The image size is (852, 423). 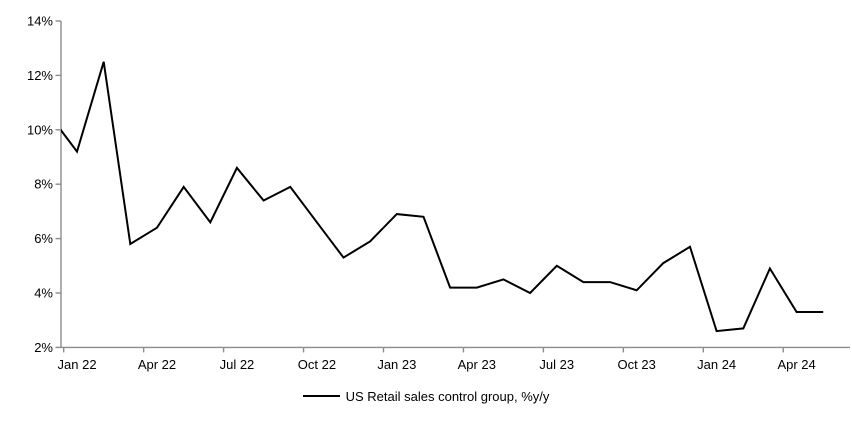 I want to click on x-tick-label: Oct 23, so click(x=637, y=364).